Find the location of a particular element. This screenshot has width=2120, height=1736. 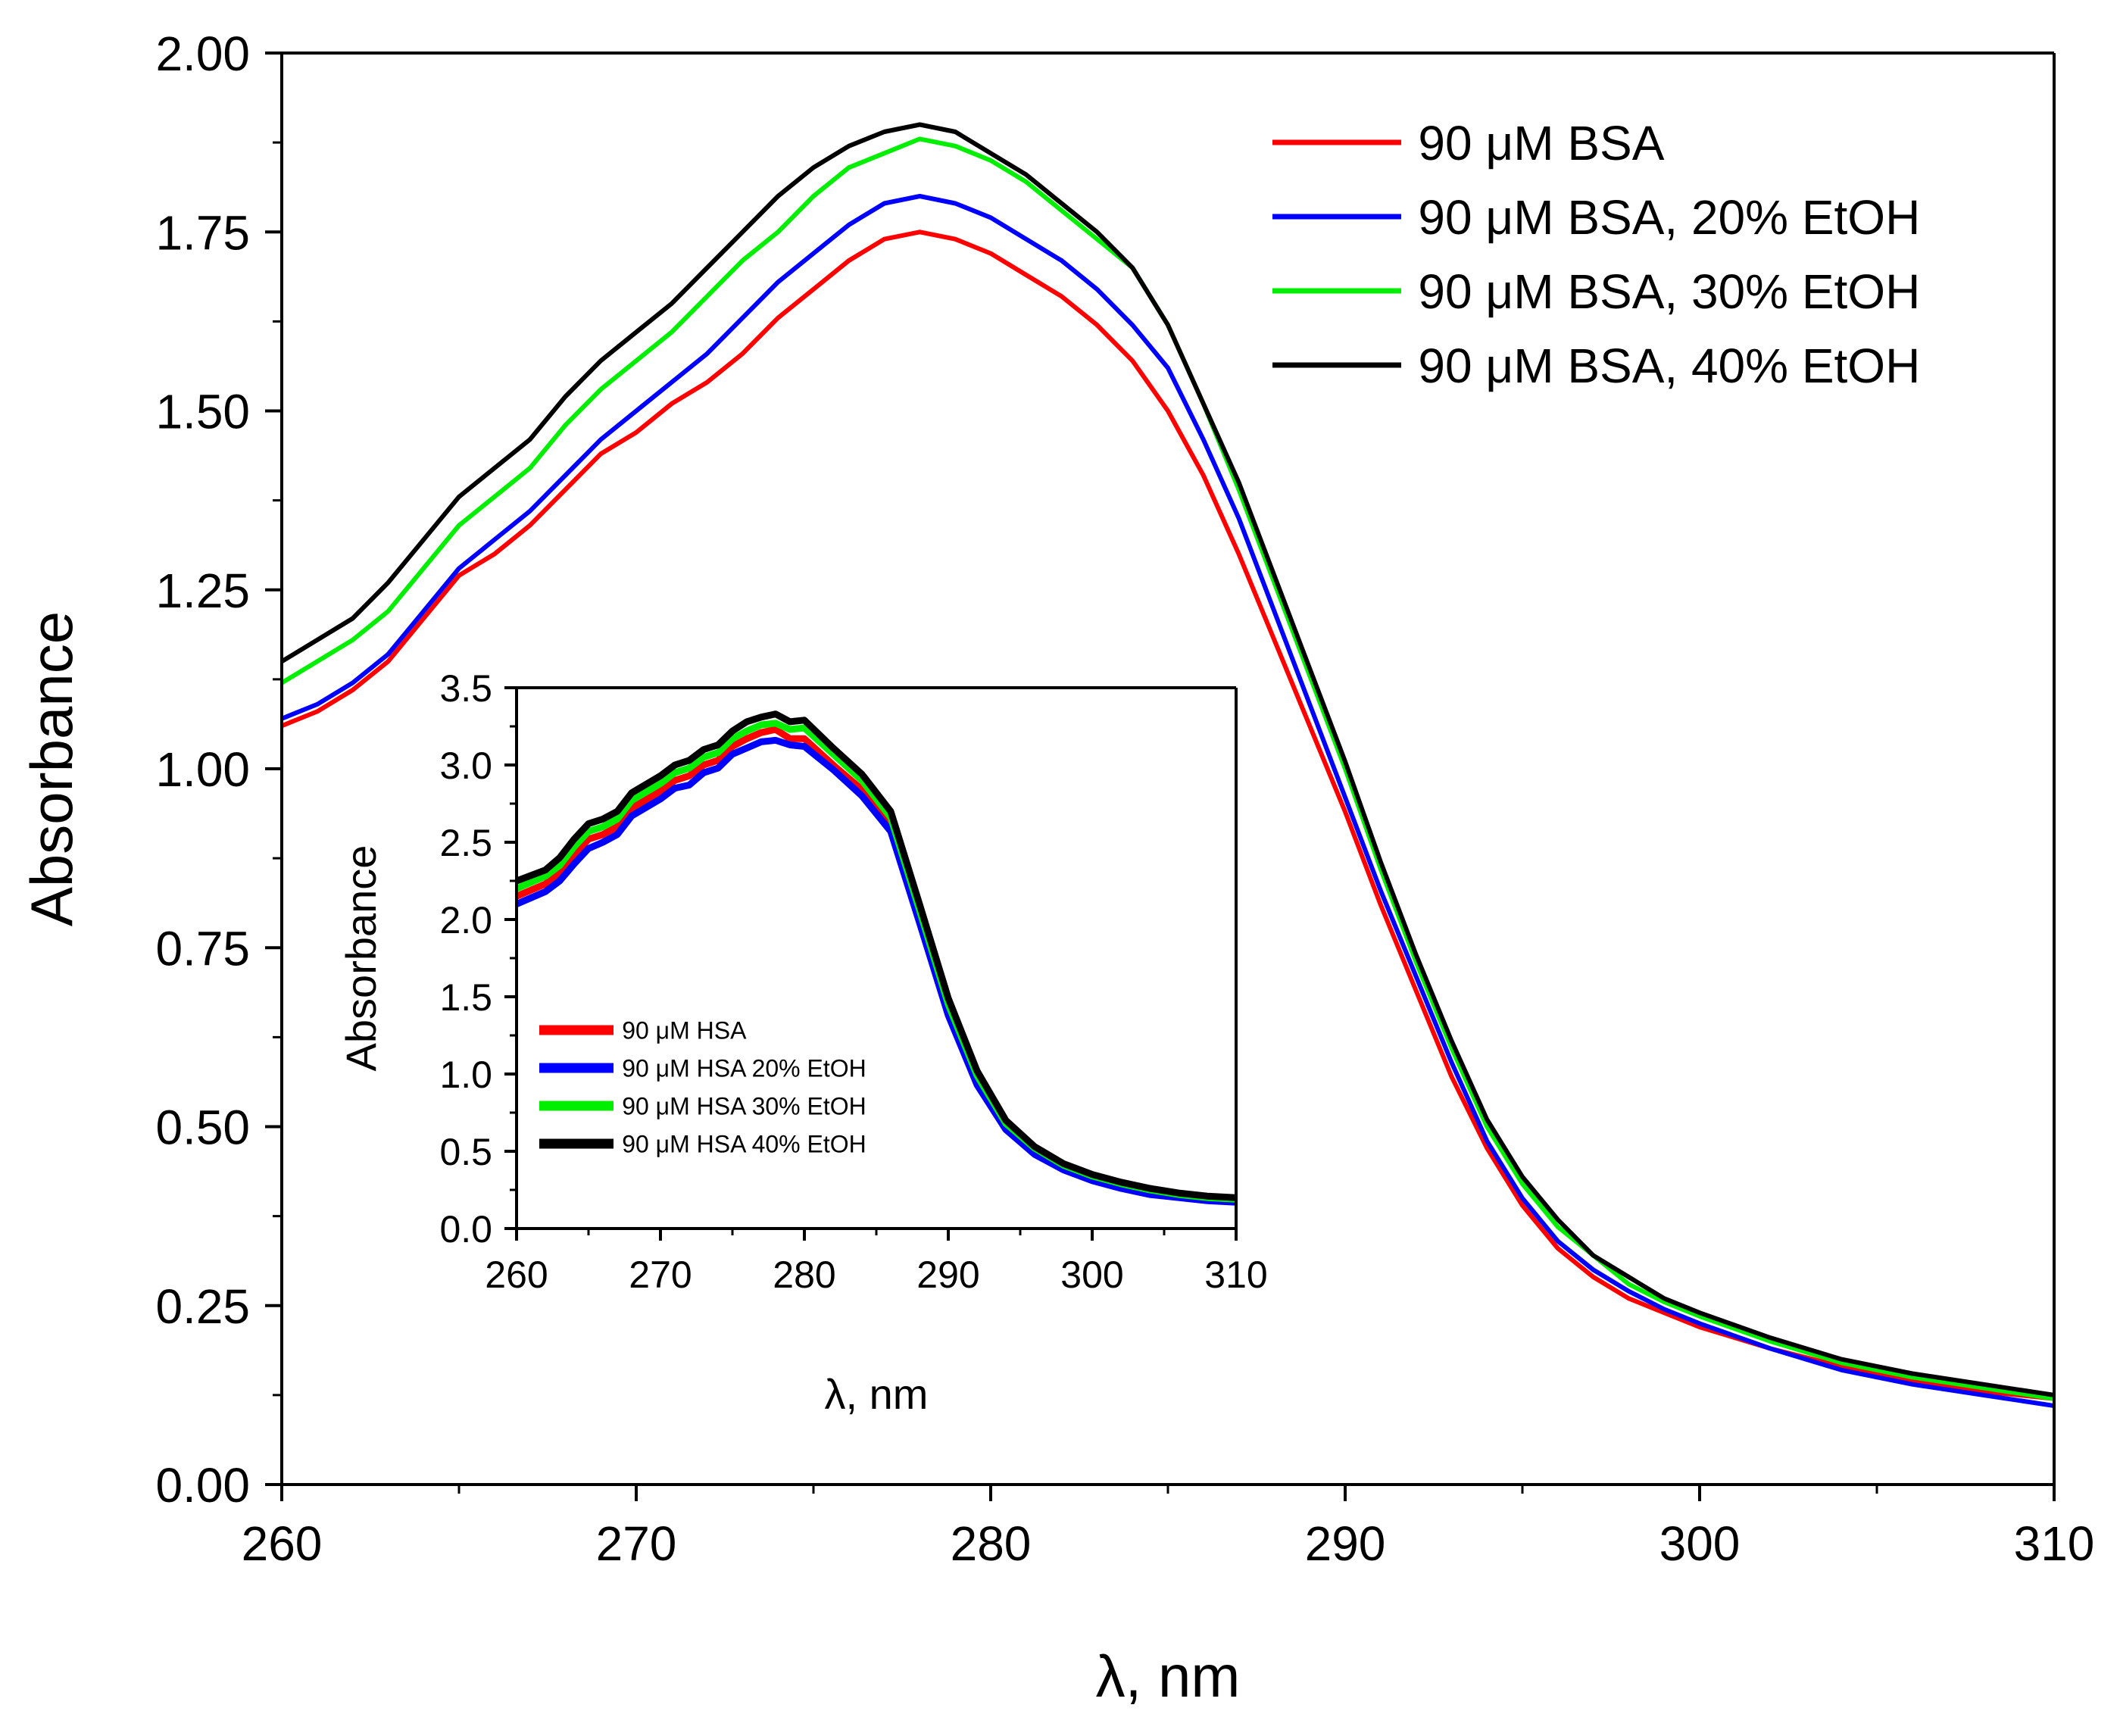

main-y-tick-label: 0.00 is located at coordinates (202, 1485).